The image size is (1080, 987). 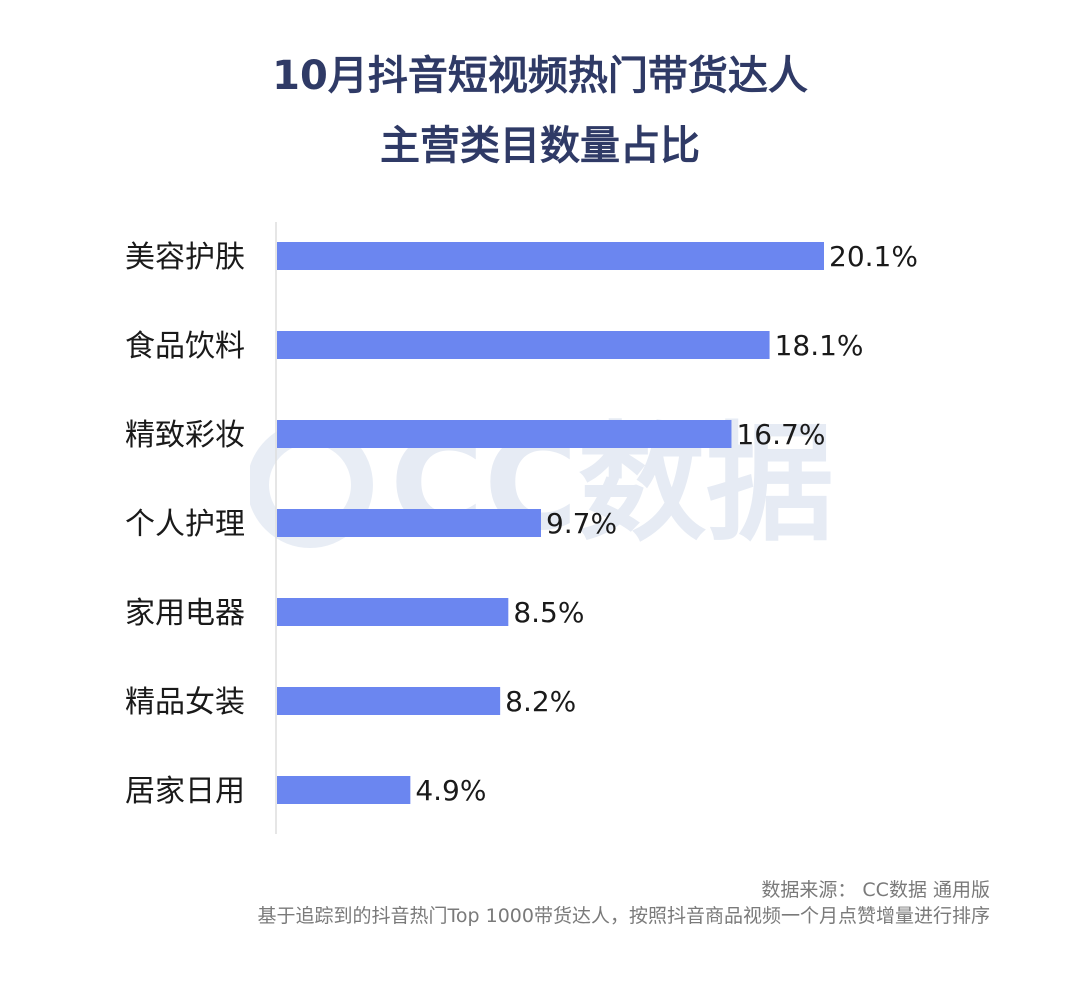 What do you see at coordinates (780, 434) in the screenshot?
I see `value-label: 16.7%` at bounding box center [780, 434].